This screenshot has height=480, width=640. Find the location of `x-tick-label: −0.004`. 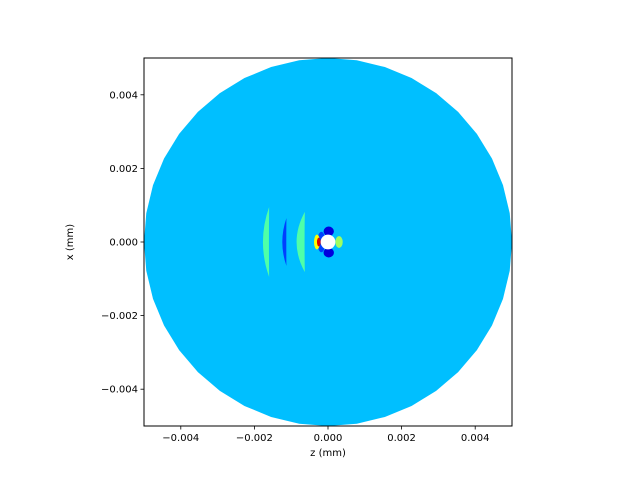

x-tick-label: −0.004 is located at coordinates (180, 438).